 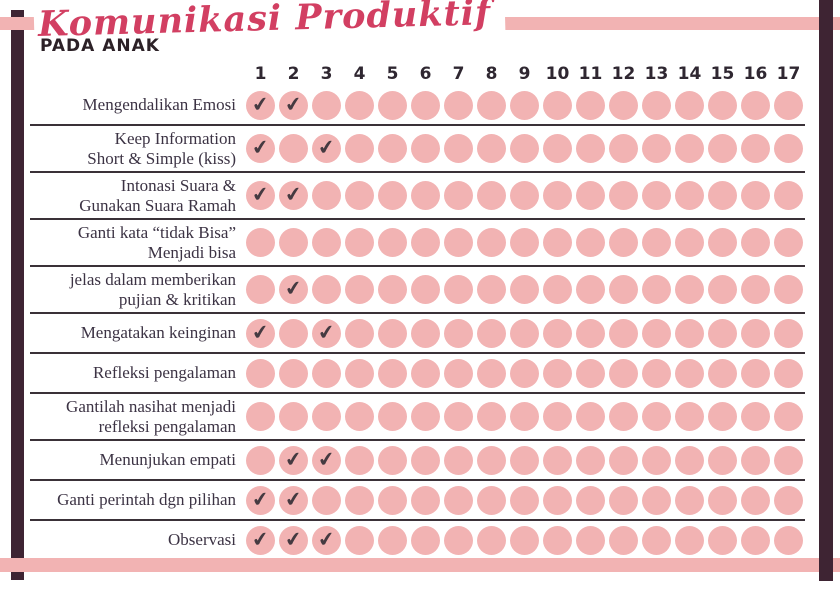 I want to click on check-cell-r5c7, so click(x=458, y=289).